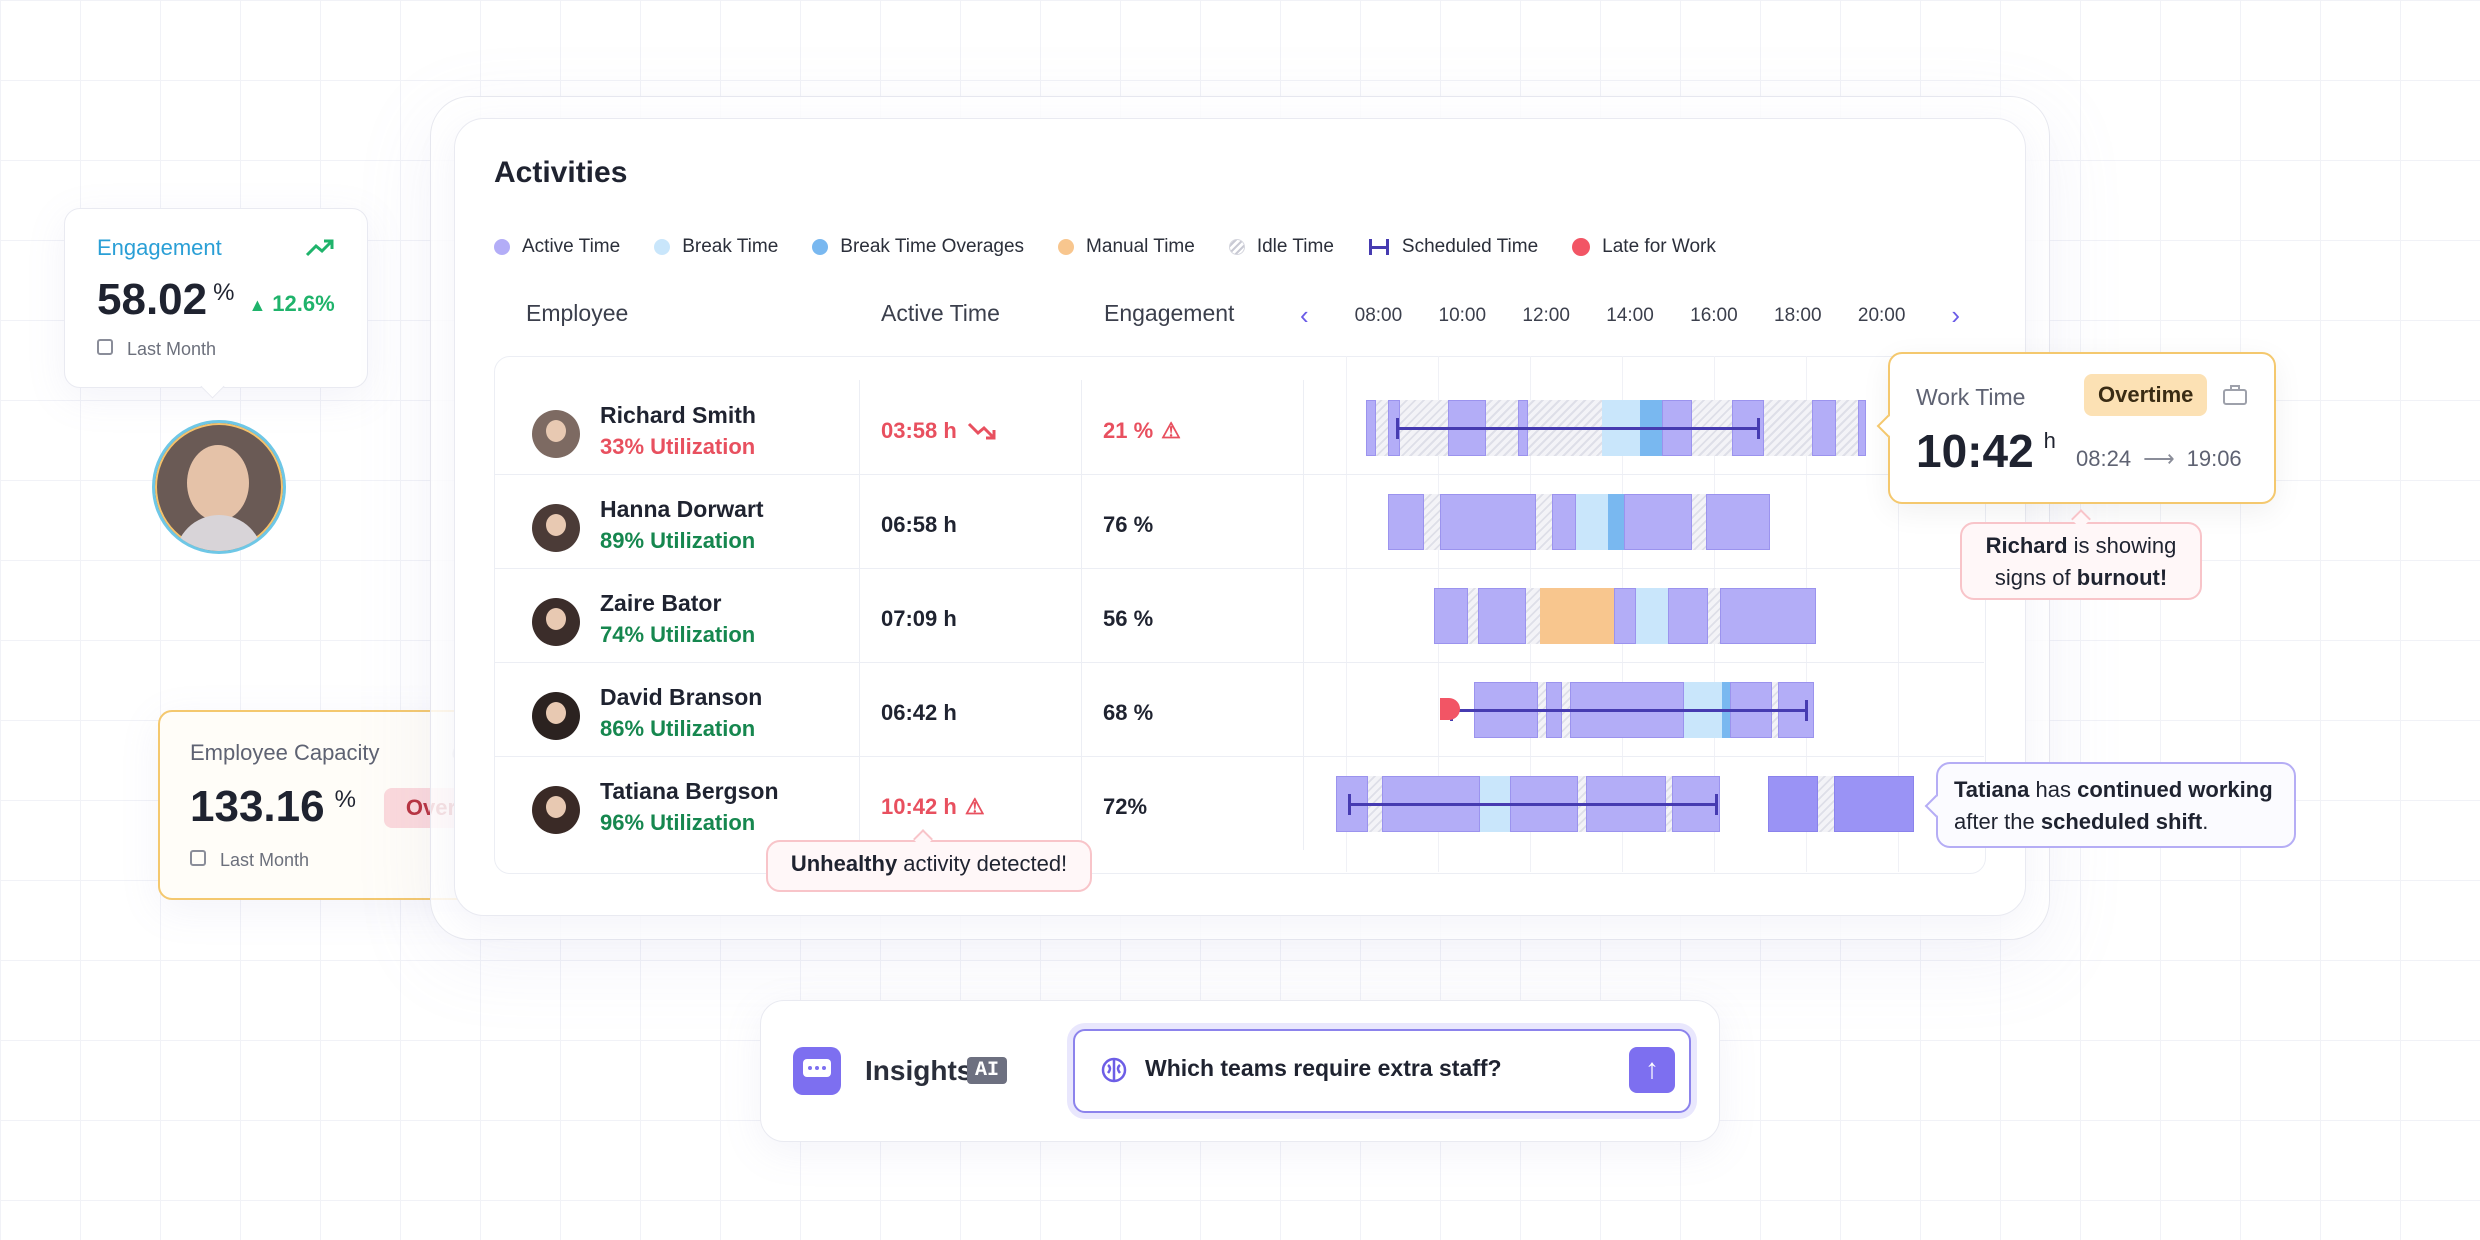 This screenshot has width=2480, height=1240. What do you see at coordinates (1577, 616) in the screenshot?
I see `manual-bar` at bounding box center [1577, 616].